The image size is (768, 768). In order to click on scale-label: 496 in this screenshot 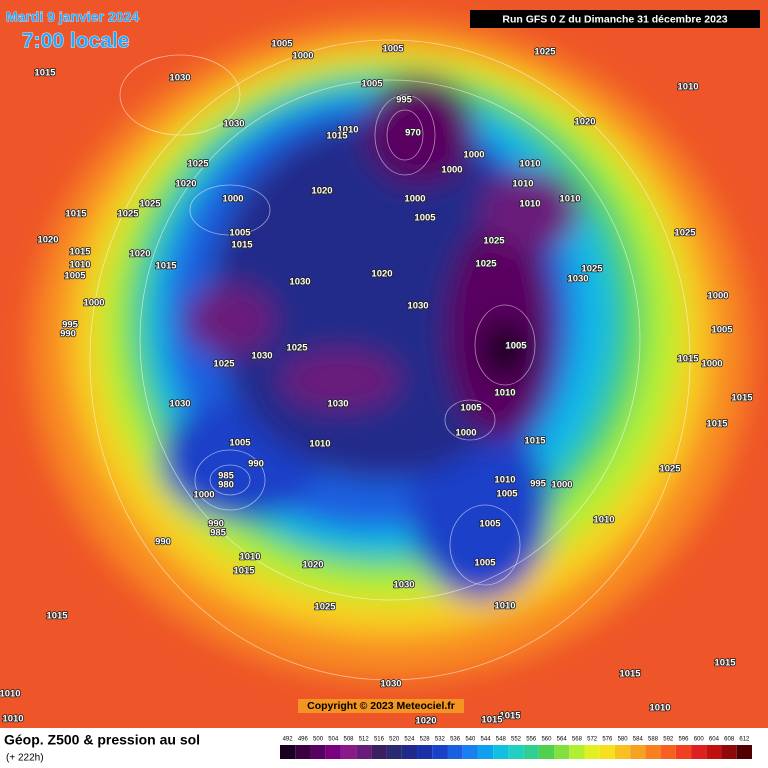, I will do `click(303, 740)`.